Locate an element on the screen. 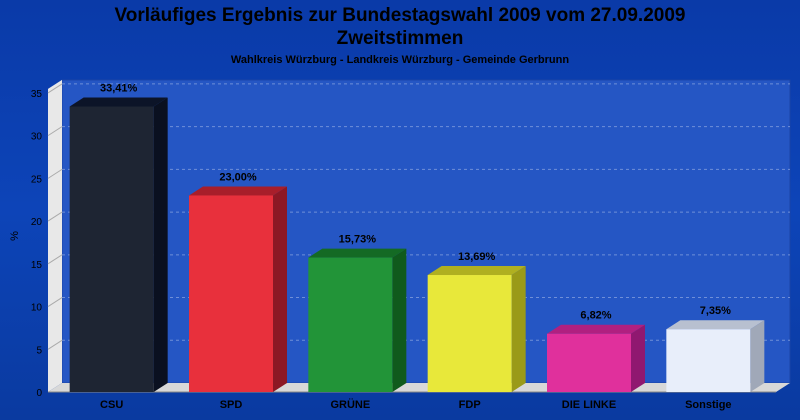 This screenshot has width=800, height=420. x-tick-label: GRÜNE is located at coordinates (350, 404).